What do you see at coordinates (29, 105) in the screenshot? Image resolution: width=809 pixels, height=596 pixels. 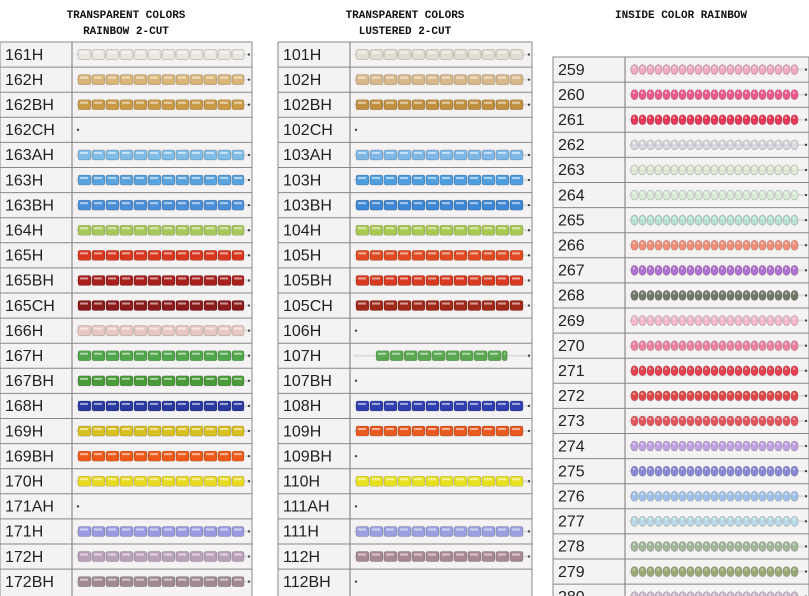 I see `color-code: 162BH` at bounding box center [29, 105].